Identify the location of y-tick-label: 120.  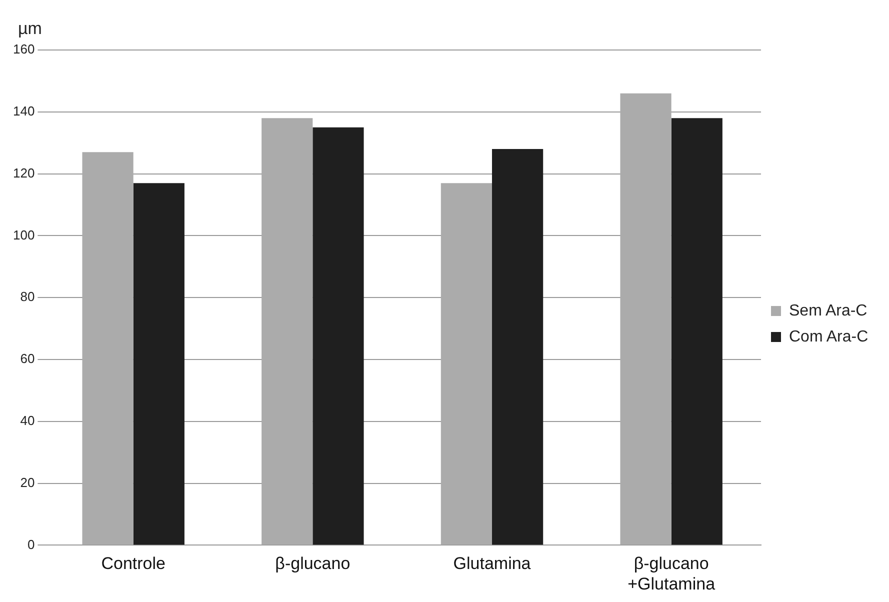
(23, 172).